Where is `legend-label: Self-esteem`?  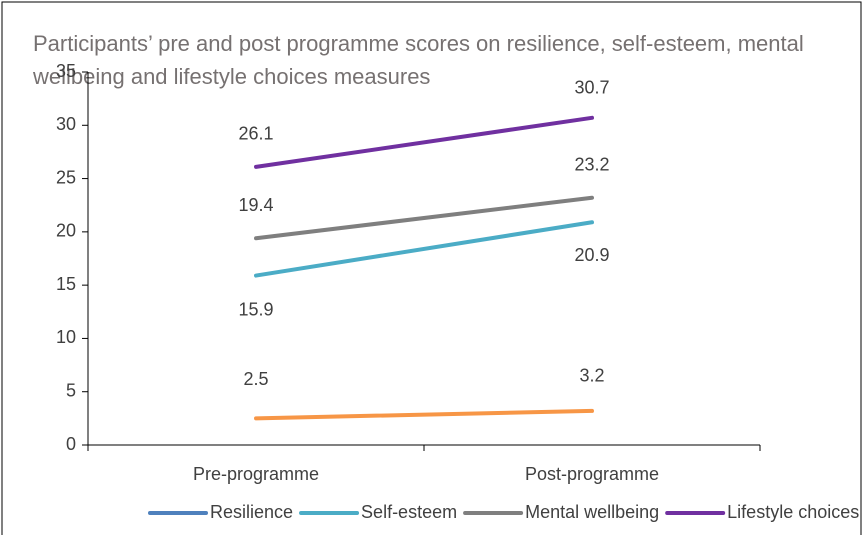 legend-label: Self-esteem is located at coordinates (409, 512).